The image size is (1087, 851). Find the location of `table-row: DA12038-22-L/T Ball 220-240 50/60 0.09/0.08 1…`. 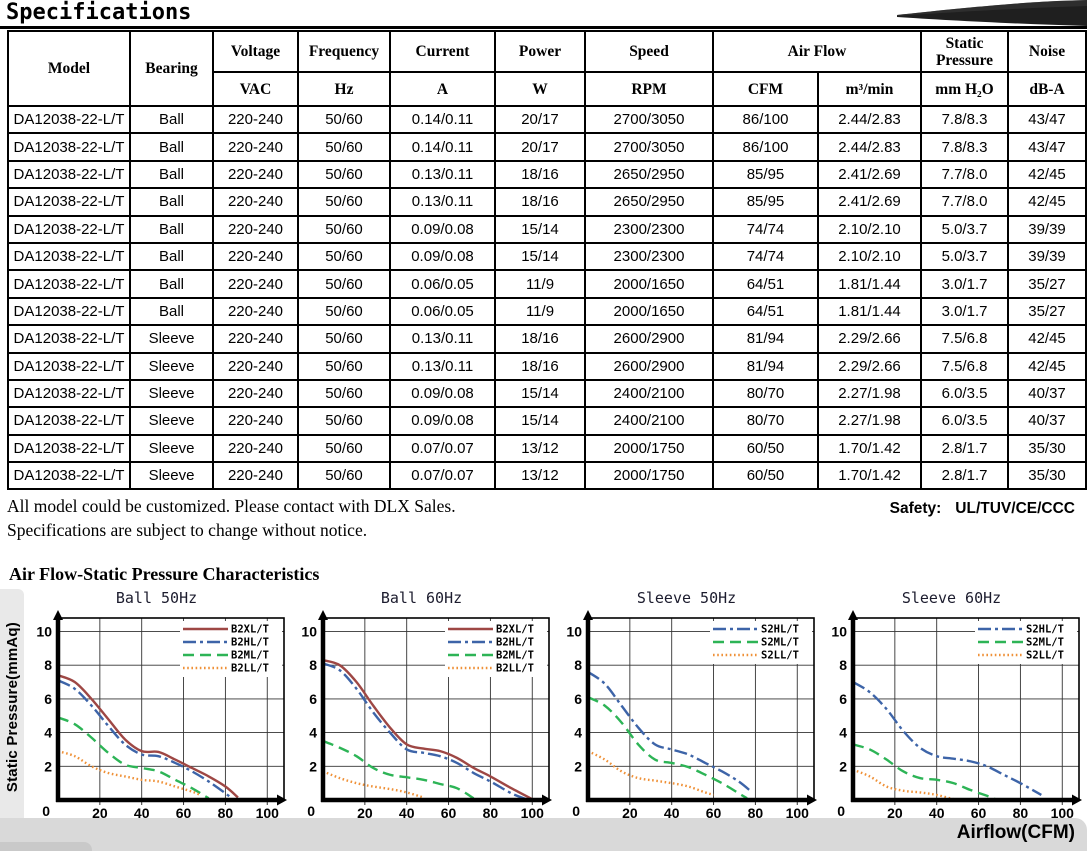

table-row: DA12038-22-L/T Ball 220-240 50/60 0.09/0.08 1… is located at coordinates (547, 256).